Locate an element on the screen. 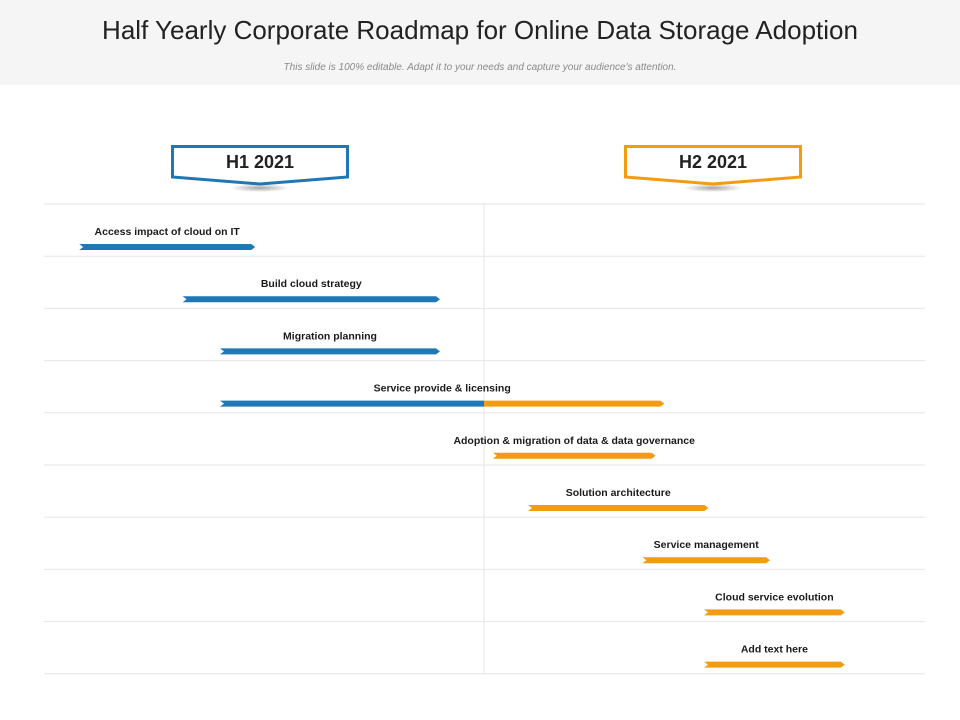 This screenshot has height=720, width=960. task-label: Add text here is located at coordinates (774, 650).